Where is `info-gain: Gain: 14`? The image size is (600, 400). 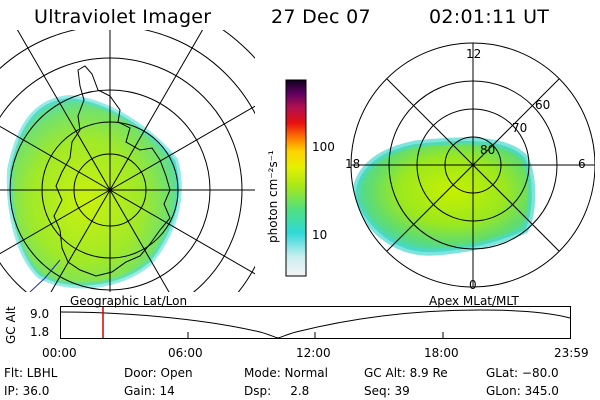 info-gain: Gain: 14 is located at coordinates (149, 391).